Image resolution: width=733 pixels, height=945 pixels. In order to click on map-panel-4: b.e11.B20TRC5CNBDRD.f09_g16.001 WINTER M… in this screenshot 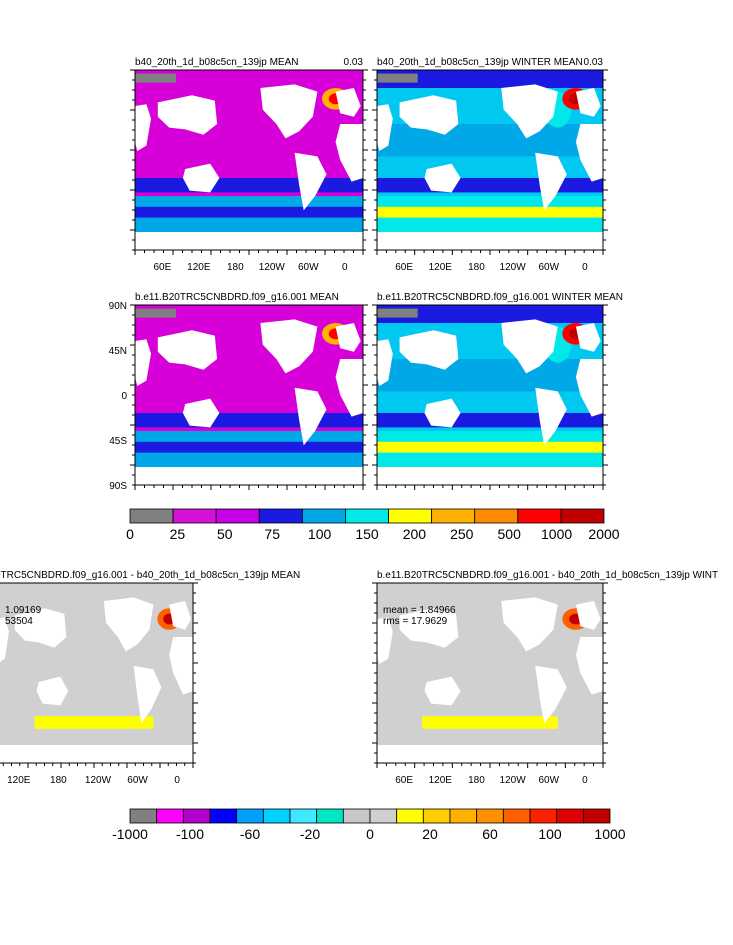, I will do `click(497, 391)`.